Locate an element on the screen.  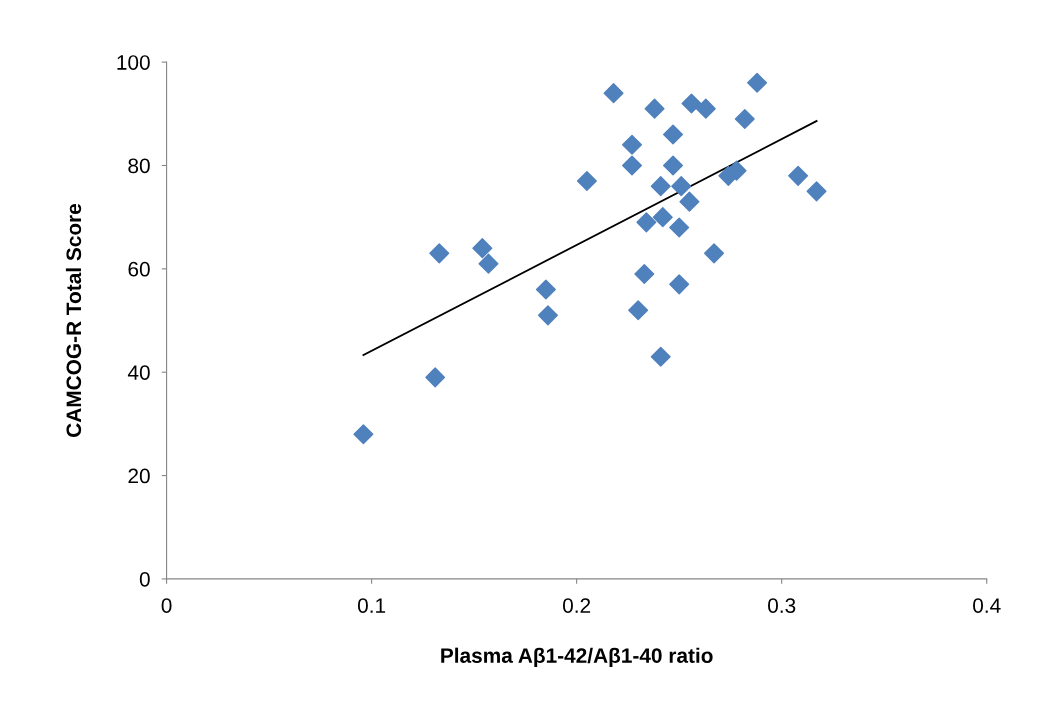
y-tick-label: 20 is located at coordinates (139, 476).